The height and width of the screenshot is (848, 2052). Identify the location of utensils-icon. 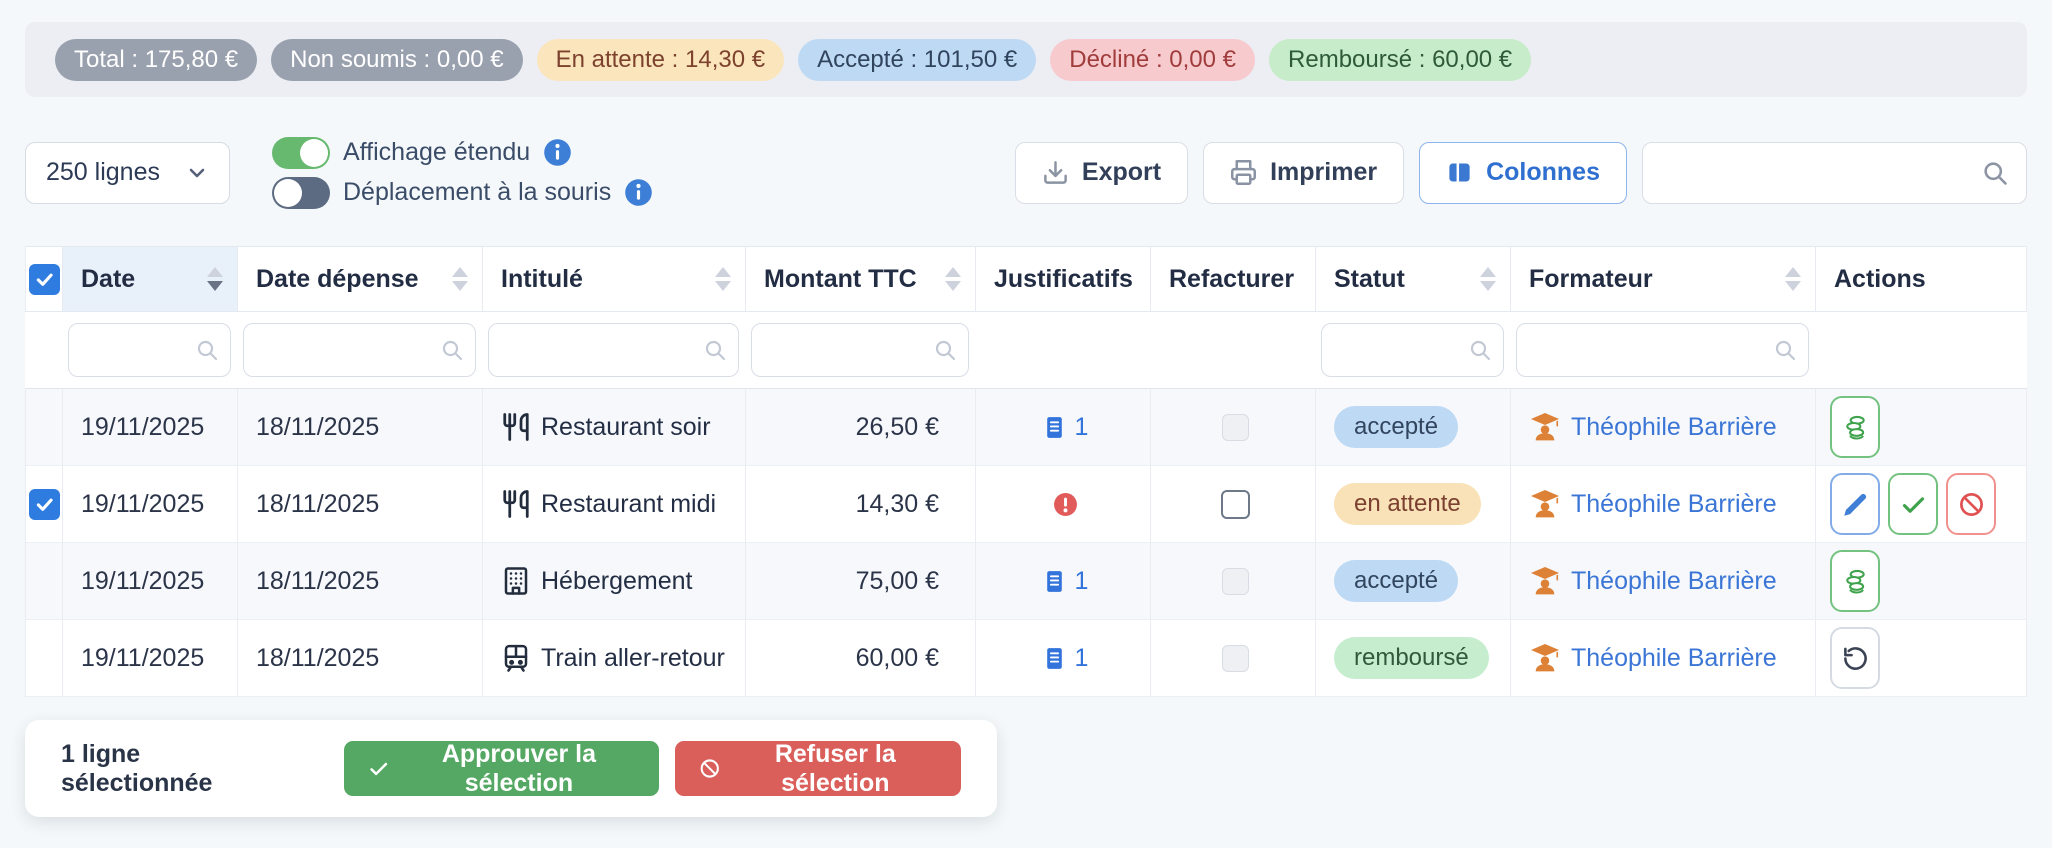
(516, 504).